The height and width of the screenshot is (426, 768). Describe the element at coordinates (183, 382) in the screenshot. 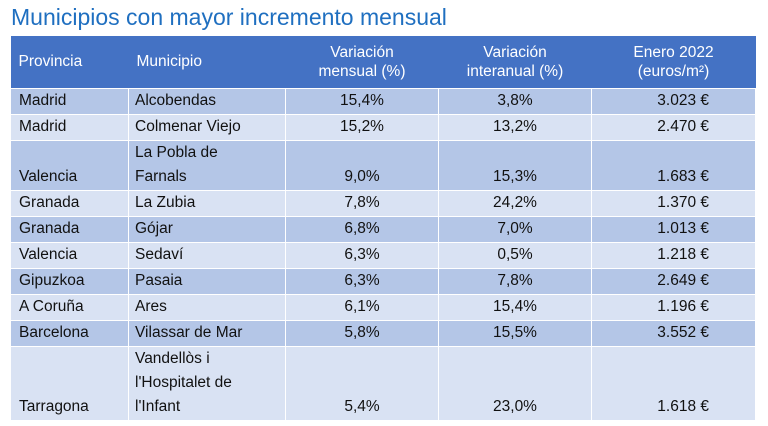

I see `cell-municipio-line: l'Hospitalet de` at that location.